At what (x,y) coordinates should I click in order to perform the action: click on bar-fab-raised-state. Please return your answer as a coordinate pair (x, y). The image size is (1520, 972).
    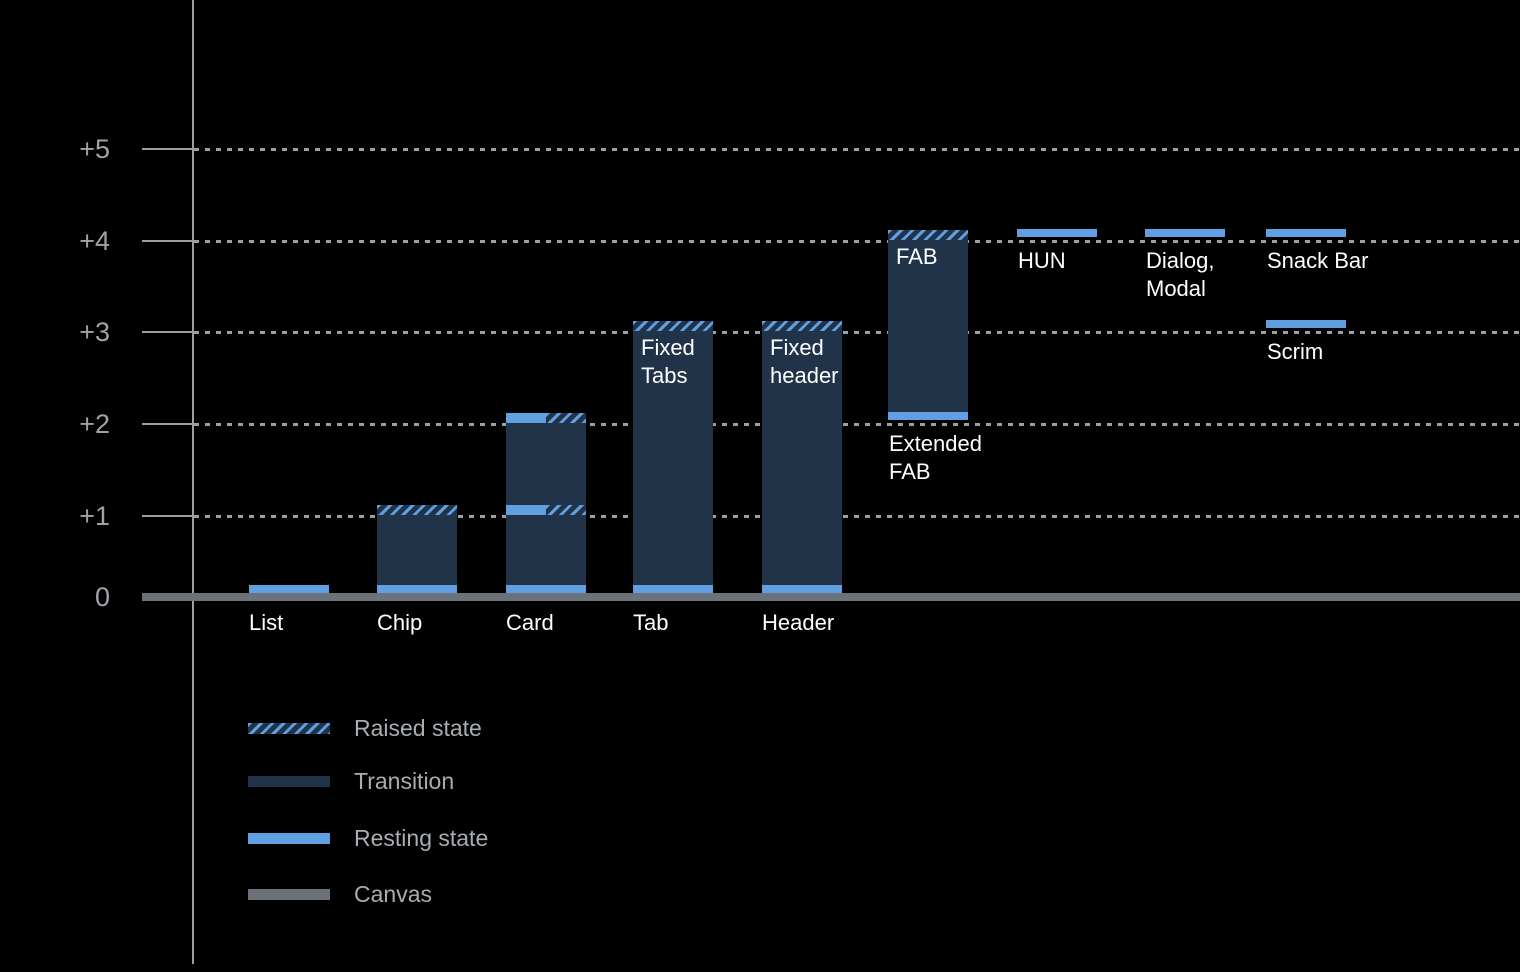
    Looking at the image, I should click on (928, 235).